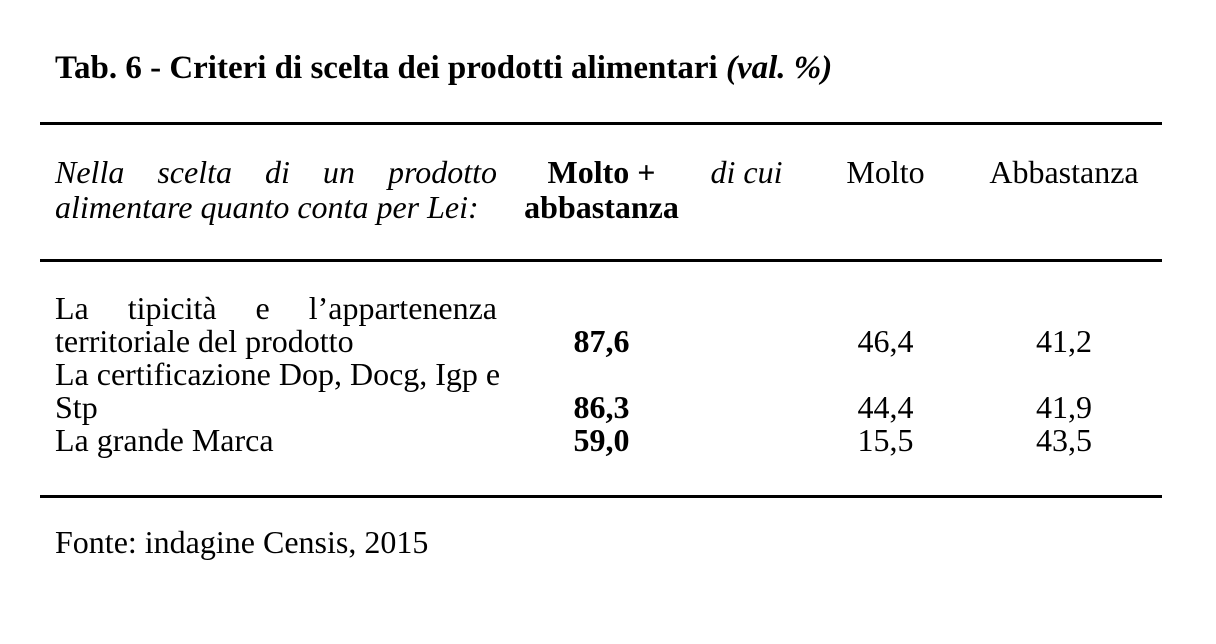 Image resolution: width=1216 pixels, height=644 pixels. Describe the element at coordinates (885, 440) in the screenshot. I see `value-molto: 15,5` at that location.